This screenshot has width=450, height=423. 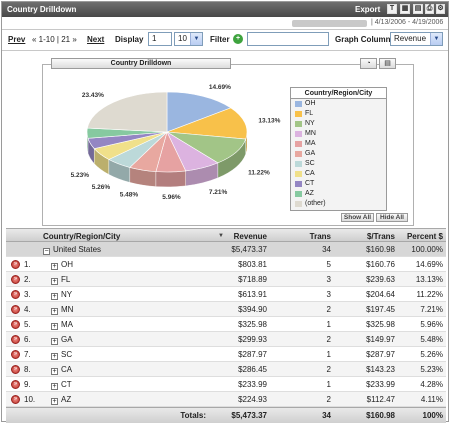 What do you see at coordinates (250, 236) in the screenshot?
I see `col-header-revenue: Revenue` at bounding box center [250, 236].